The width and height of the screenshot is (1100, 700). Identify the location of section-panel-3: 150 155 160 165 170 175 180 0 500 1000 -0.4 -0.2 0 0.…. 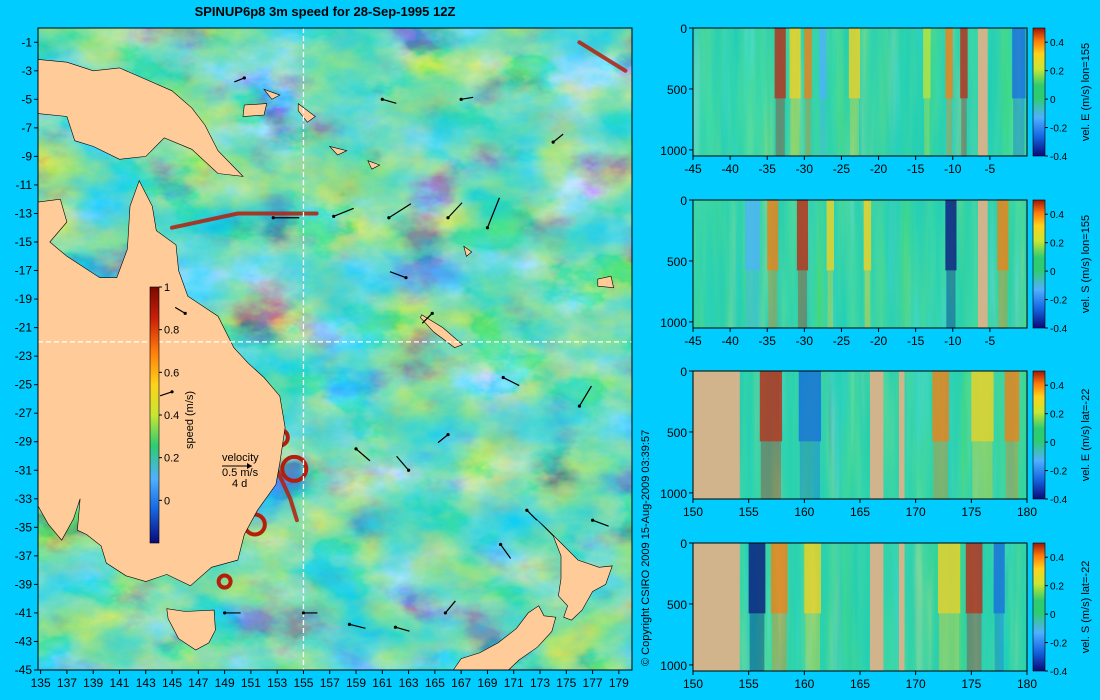
(876, 442).